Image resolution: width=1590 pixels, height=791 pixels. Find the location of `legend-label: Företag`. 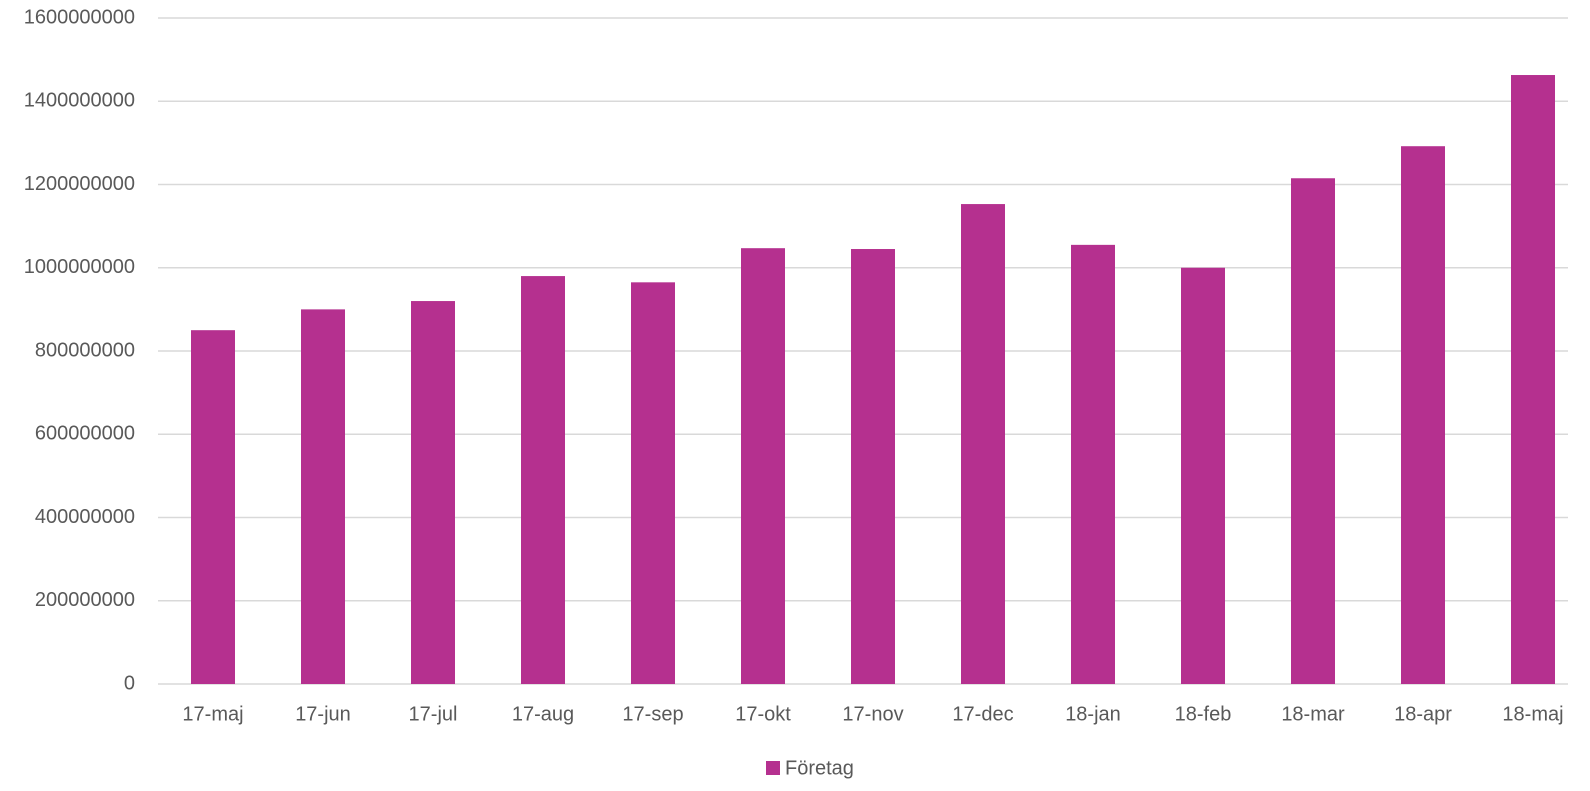

legend-label: Företag is located at coordinates (819, 768).